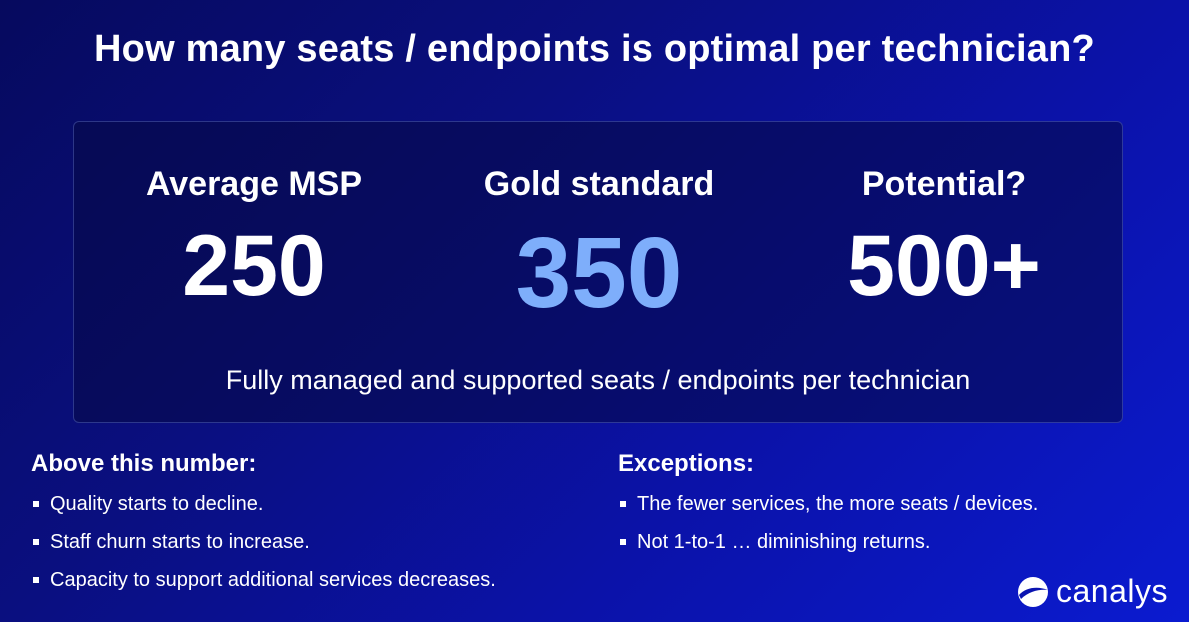 The width and height of the screenshot is (1189, 622). What do you see at coordinates (263, 511) in the screenshot?
I see `bullet-item: Quality starts to decline.` at bounding box center [263, 511].